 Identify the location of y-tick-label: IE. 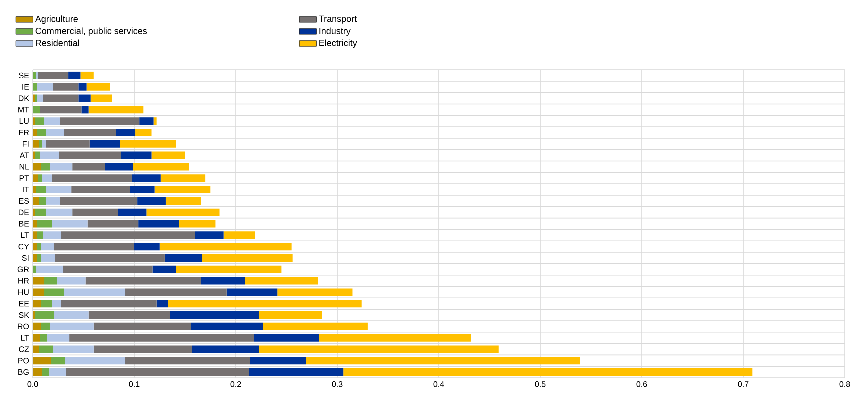
(26, 87).